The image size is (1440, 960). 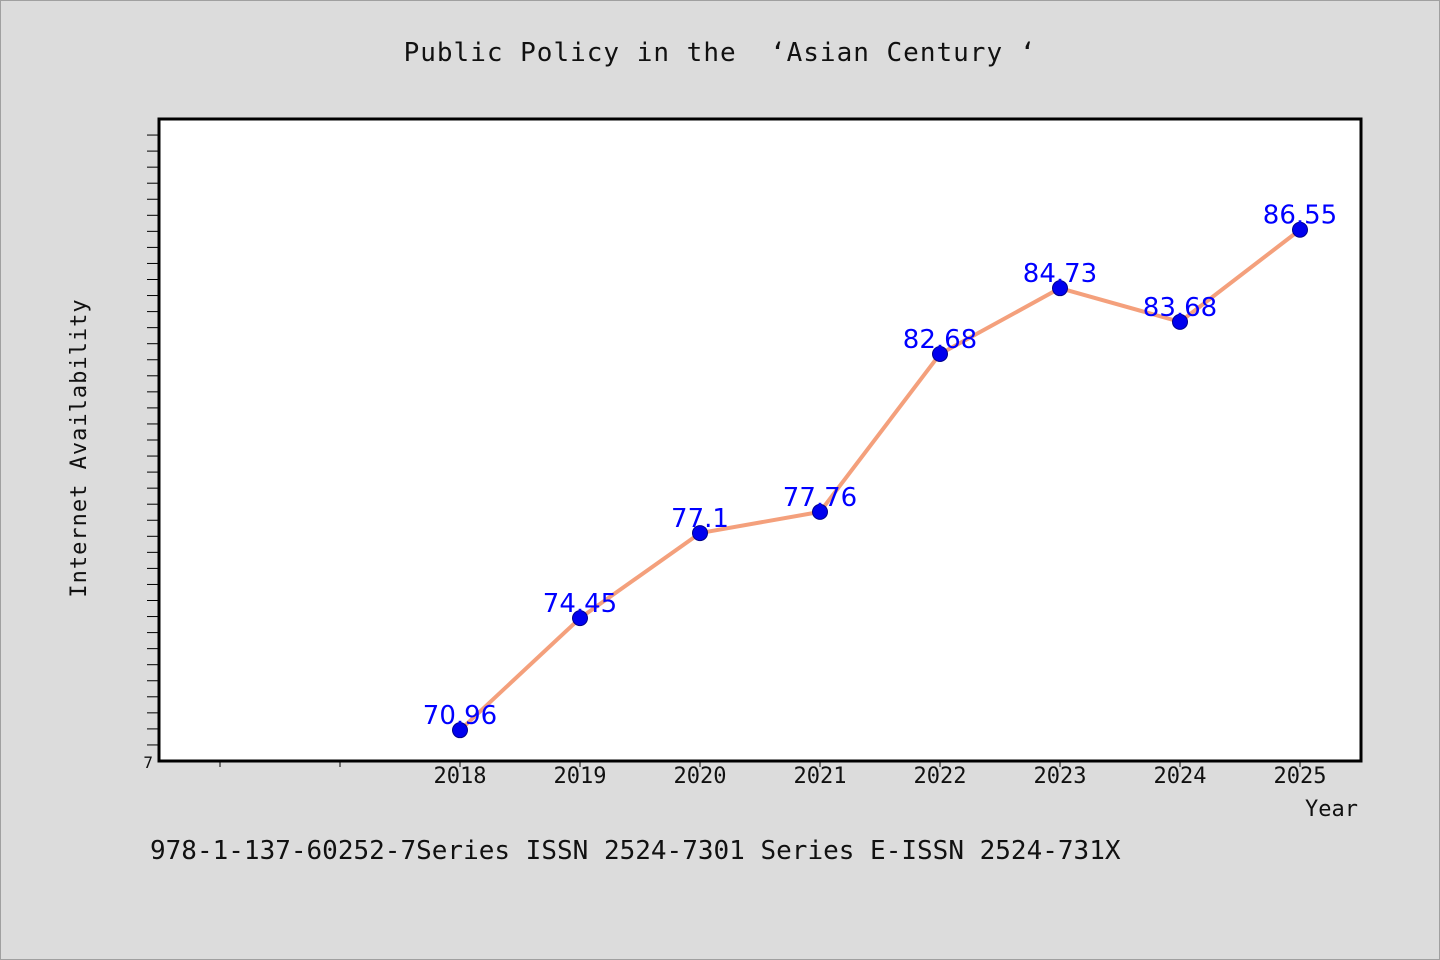 I want to click on x-tick-label: 2022, so click(x=940, y=776).